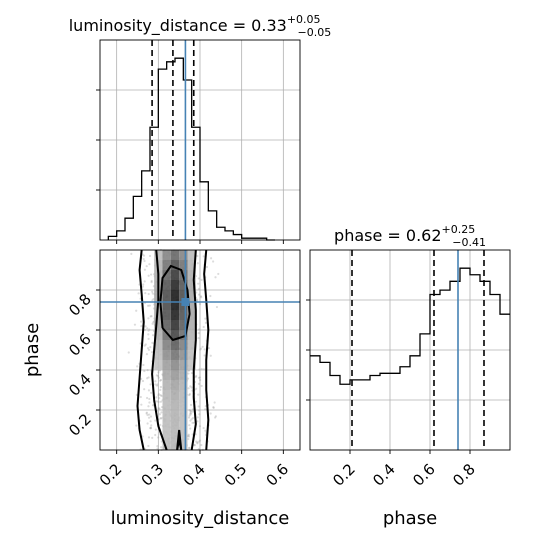 The image size is (550, 550). I want to click on quantile-lines, so click(418, 350).